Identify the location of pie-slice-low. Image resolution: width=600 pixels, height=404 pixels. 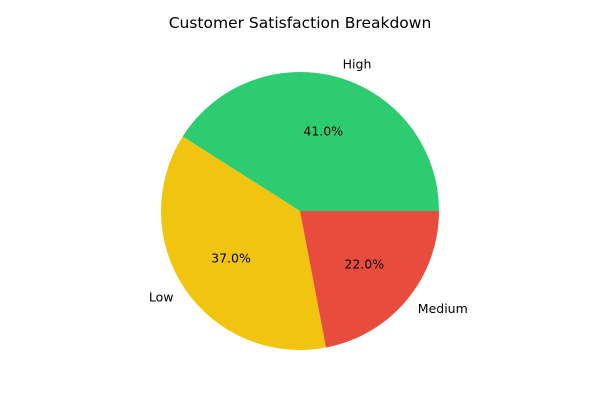
(243, 243).